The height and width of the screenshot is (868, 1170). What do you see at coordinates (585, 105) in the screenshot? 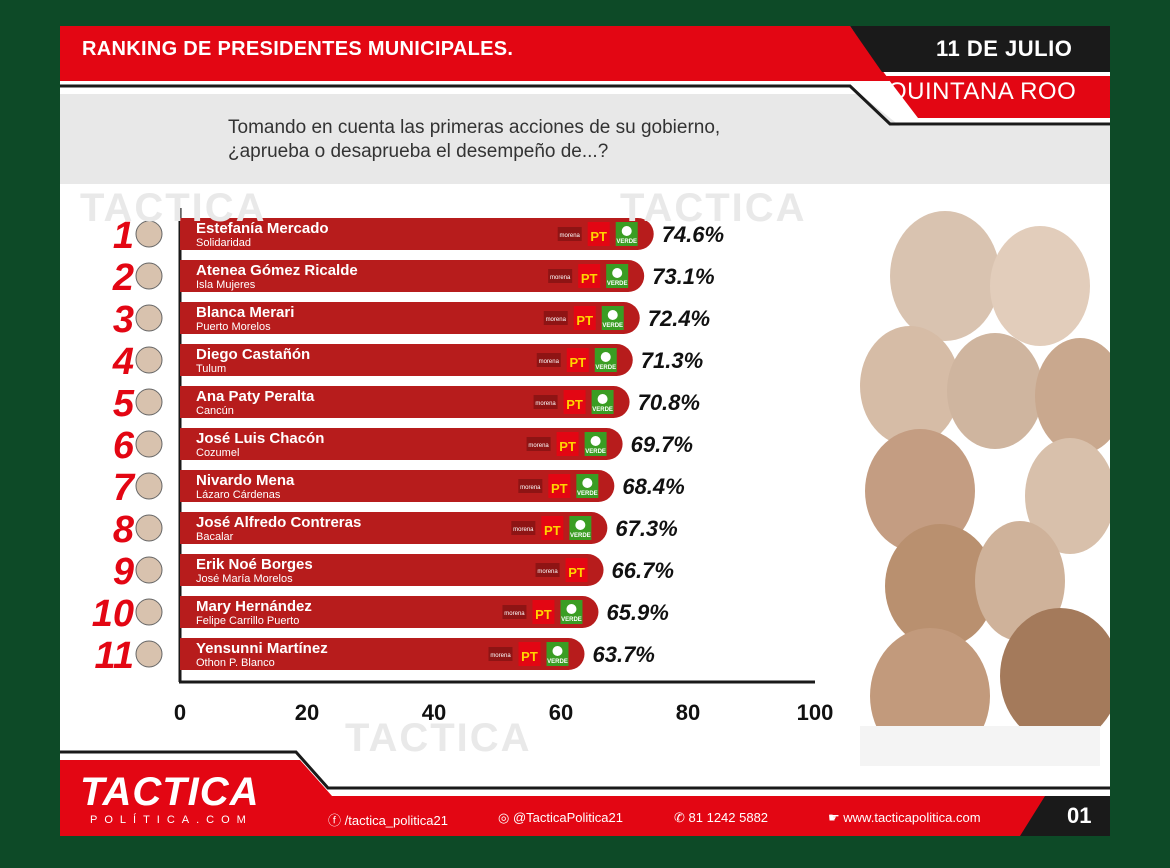
I see `header-divider-line` at bounding box center [585, 105].